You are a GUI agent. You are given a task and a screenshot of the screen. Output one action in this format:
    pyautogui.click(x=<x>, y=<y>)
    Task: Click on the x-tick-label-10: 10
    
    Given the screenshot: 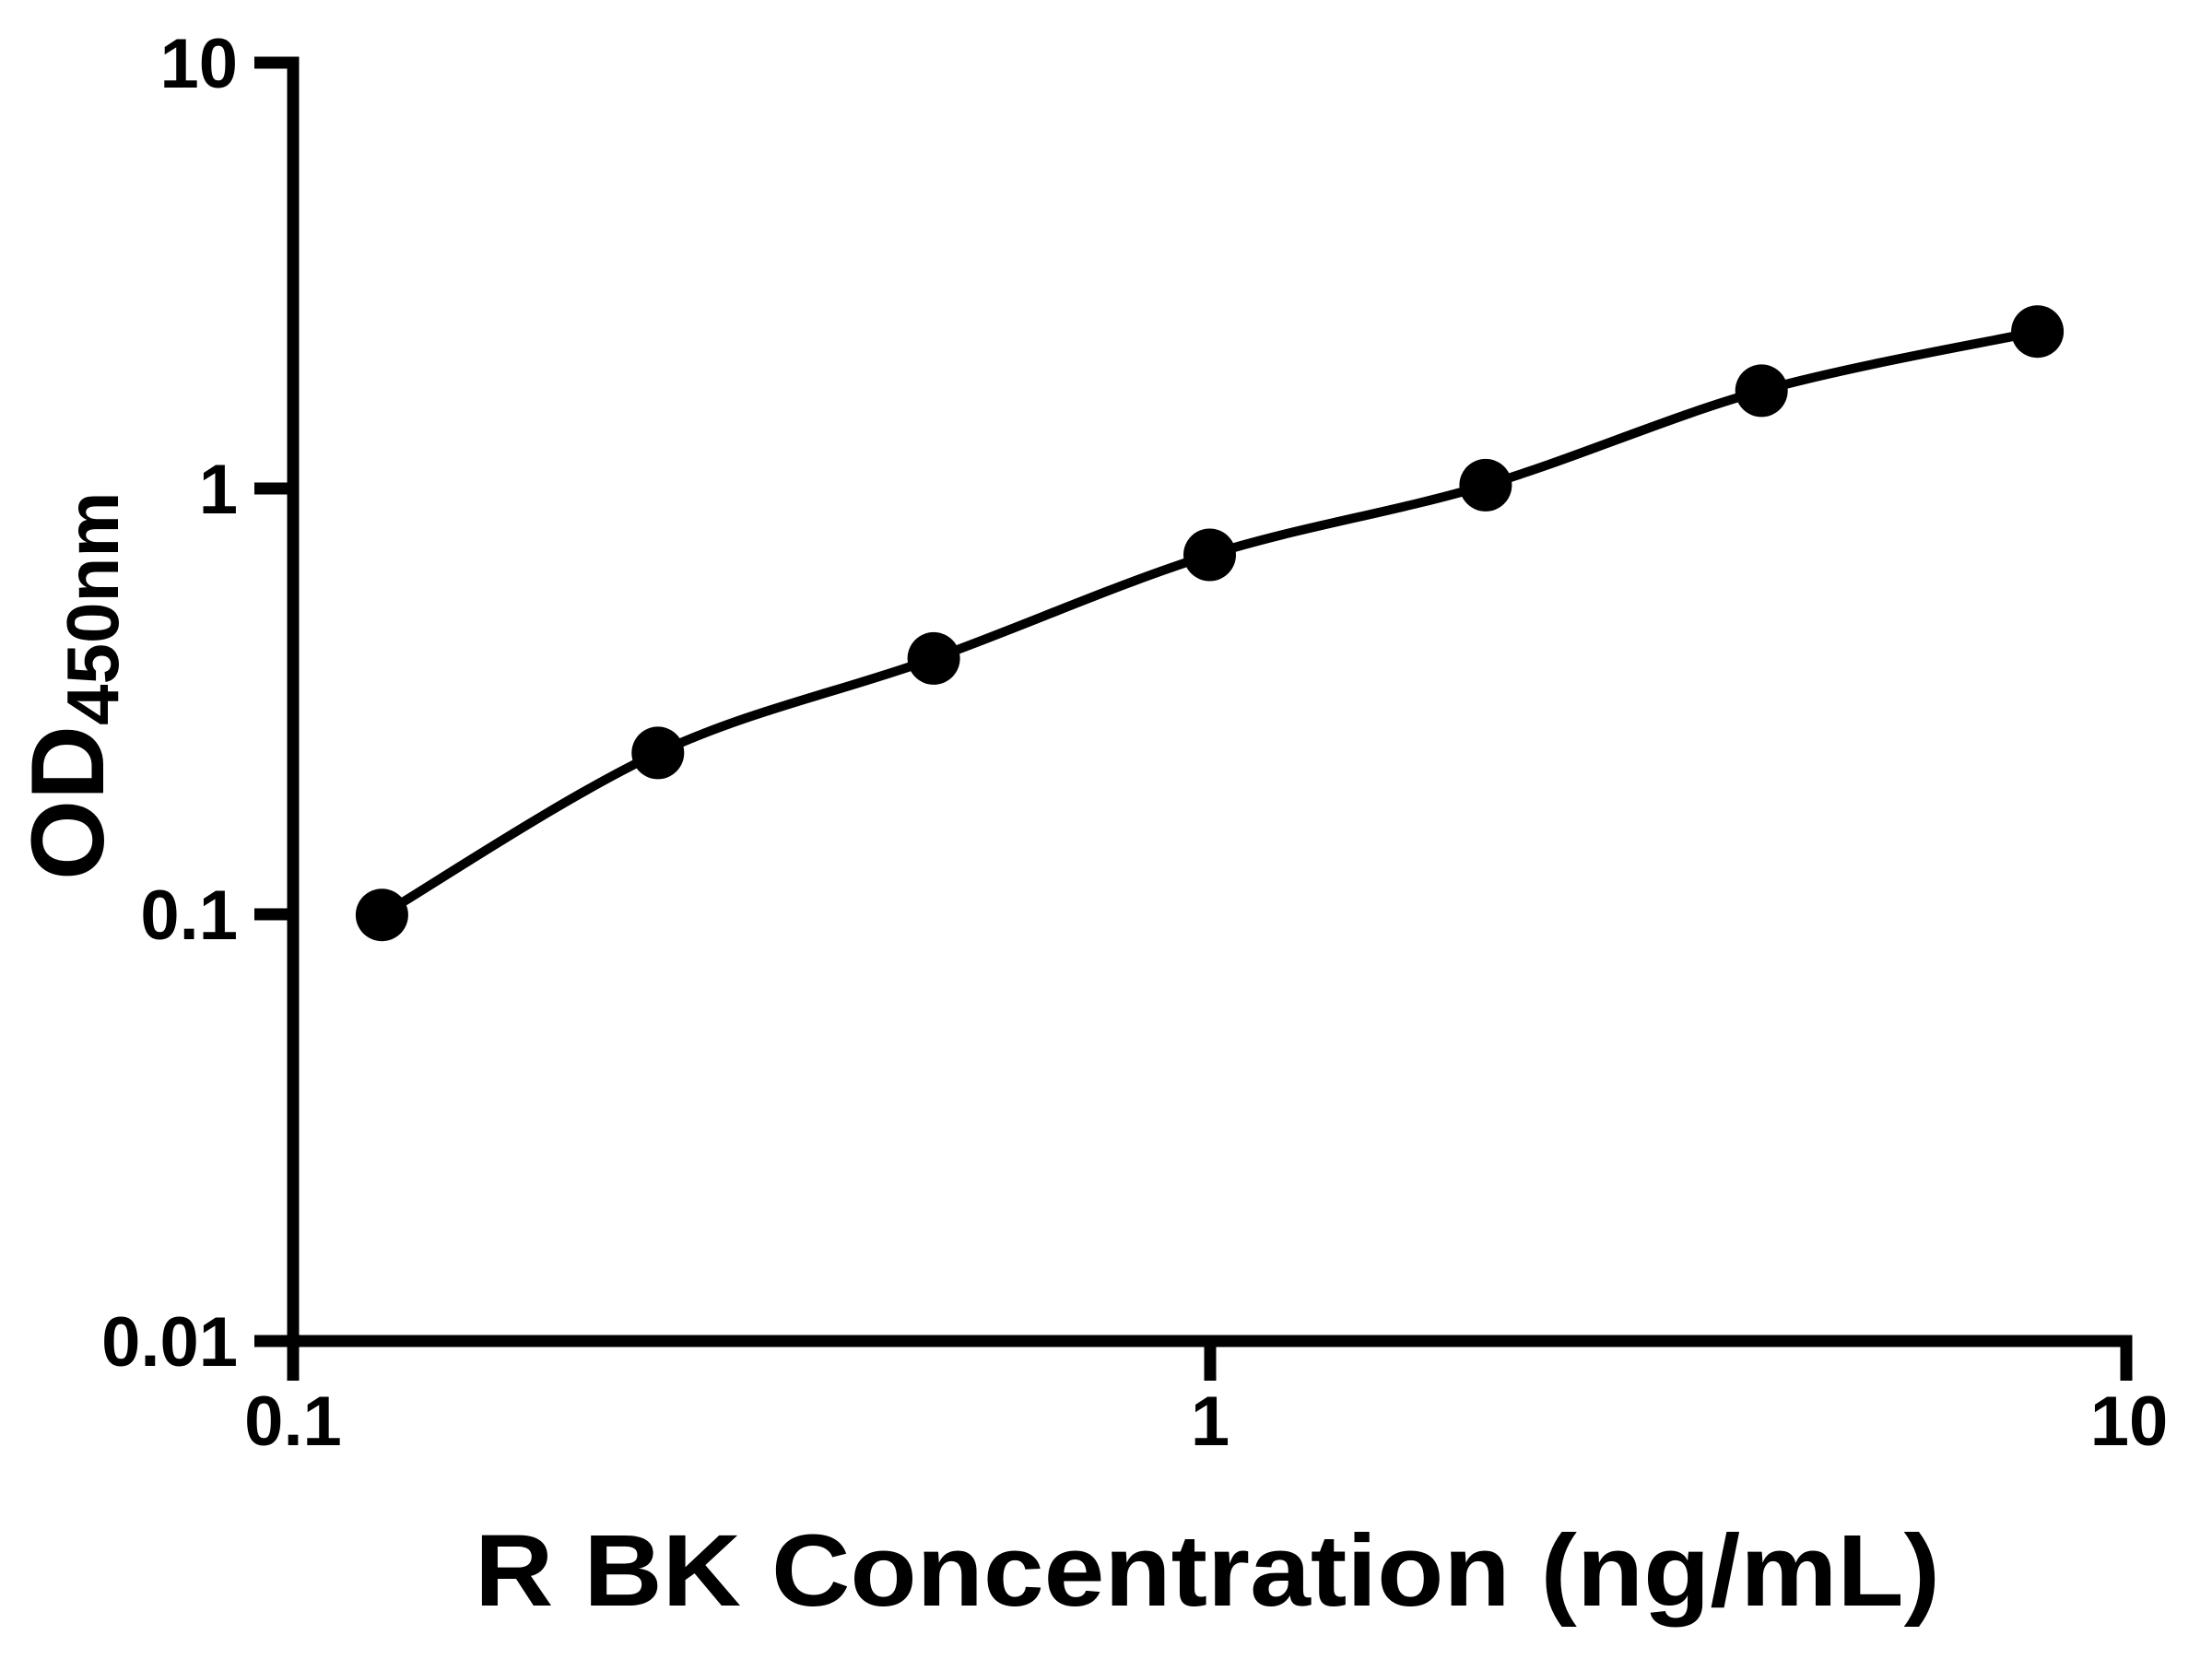 What is the action you would take?
    pyautogui.click(x=2129, y=1421)
    